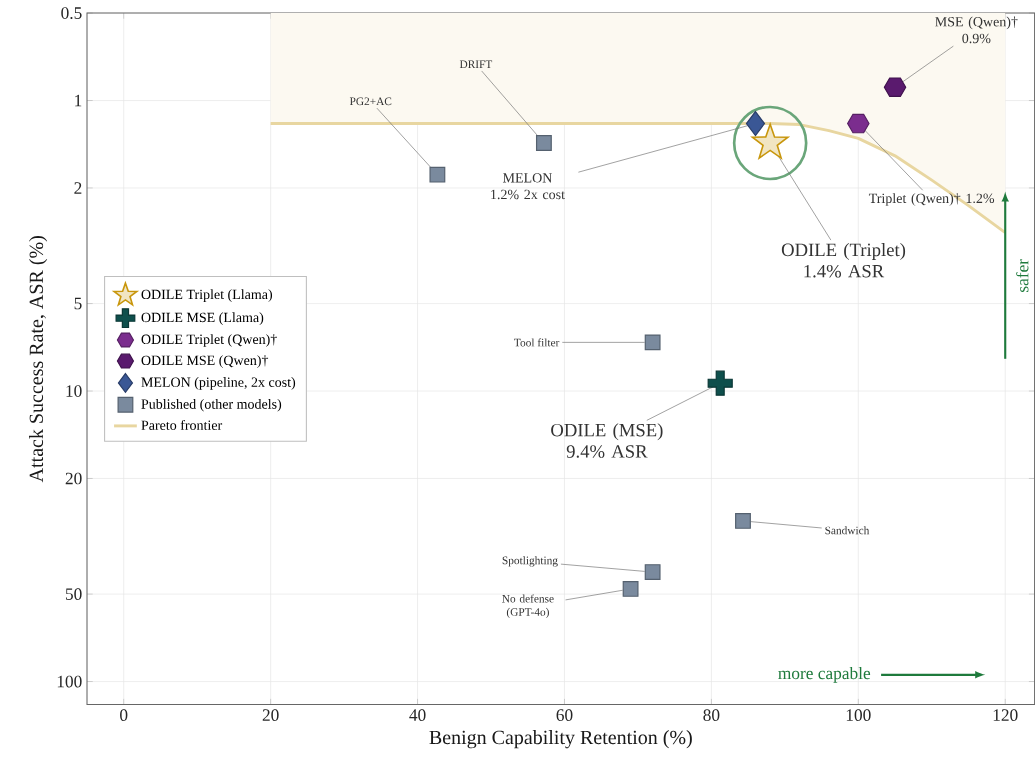  Describe the element at coordinates (370, 101) in the screenshot. I see `annotation: PG2+AC` at that location.